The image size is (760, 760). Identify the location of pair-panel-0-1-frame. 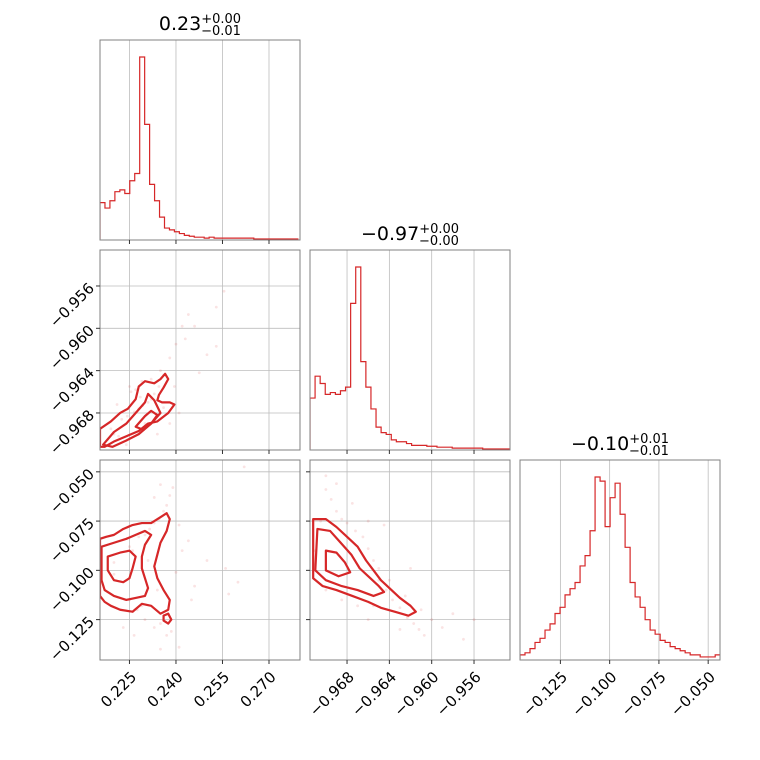
(200, 350).